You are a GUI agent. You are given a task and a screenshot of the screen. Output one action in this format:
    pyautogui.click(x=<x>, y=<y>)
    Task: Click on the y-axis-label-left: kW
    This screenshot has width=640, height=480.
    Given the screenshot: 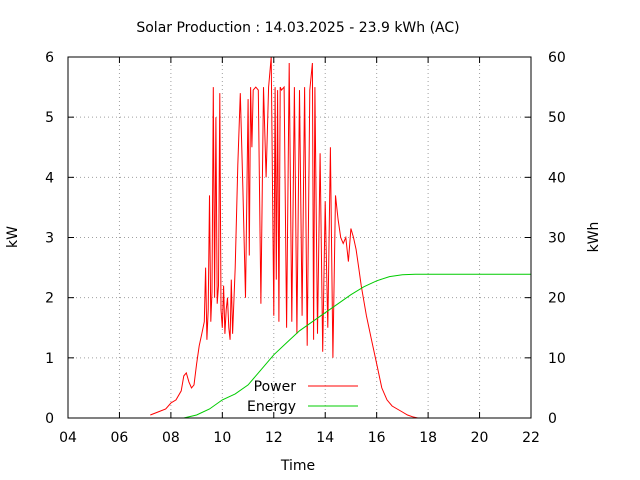 What is the action you would take?
    pyautogui.click(x=13, y=237)
    